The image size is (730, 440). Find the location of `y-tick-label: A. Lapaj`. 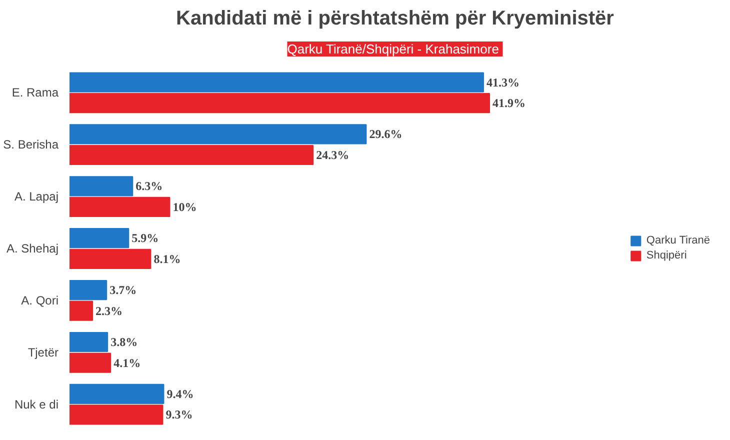

y-tick-label: A. Lapaj is located at coordinates (36, 197).